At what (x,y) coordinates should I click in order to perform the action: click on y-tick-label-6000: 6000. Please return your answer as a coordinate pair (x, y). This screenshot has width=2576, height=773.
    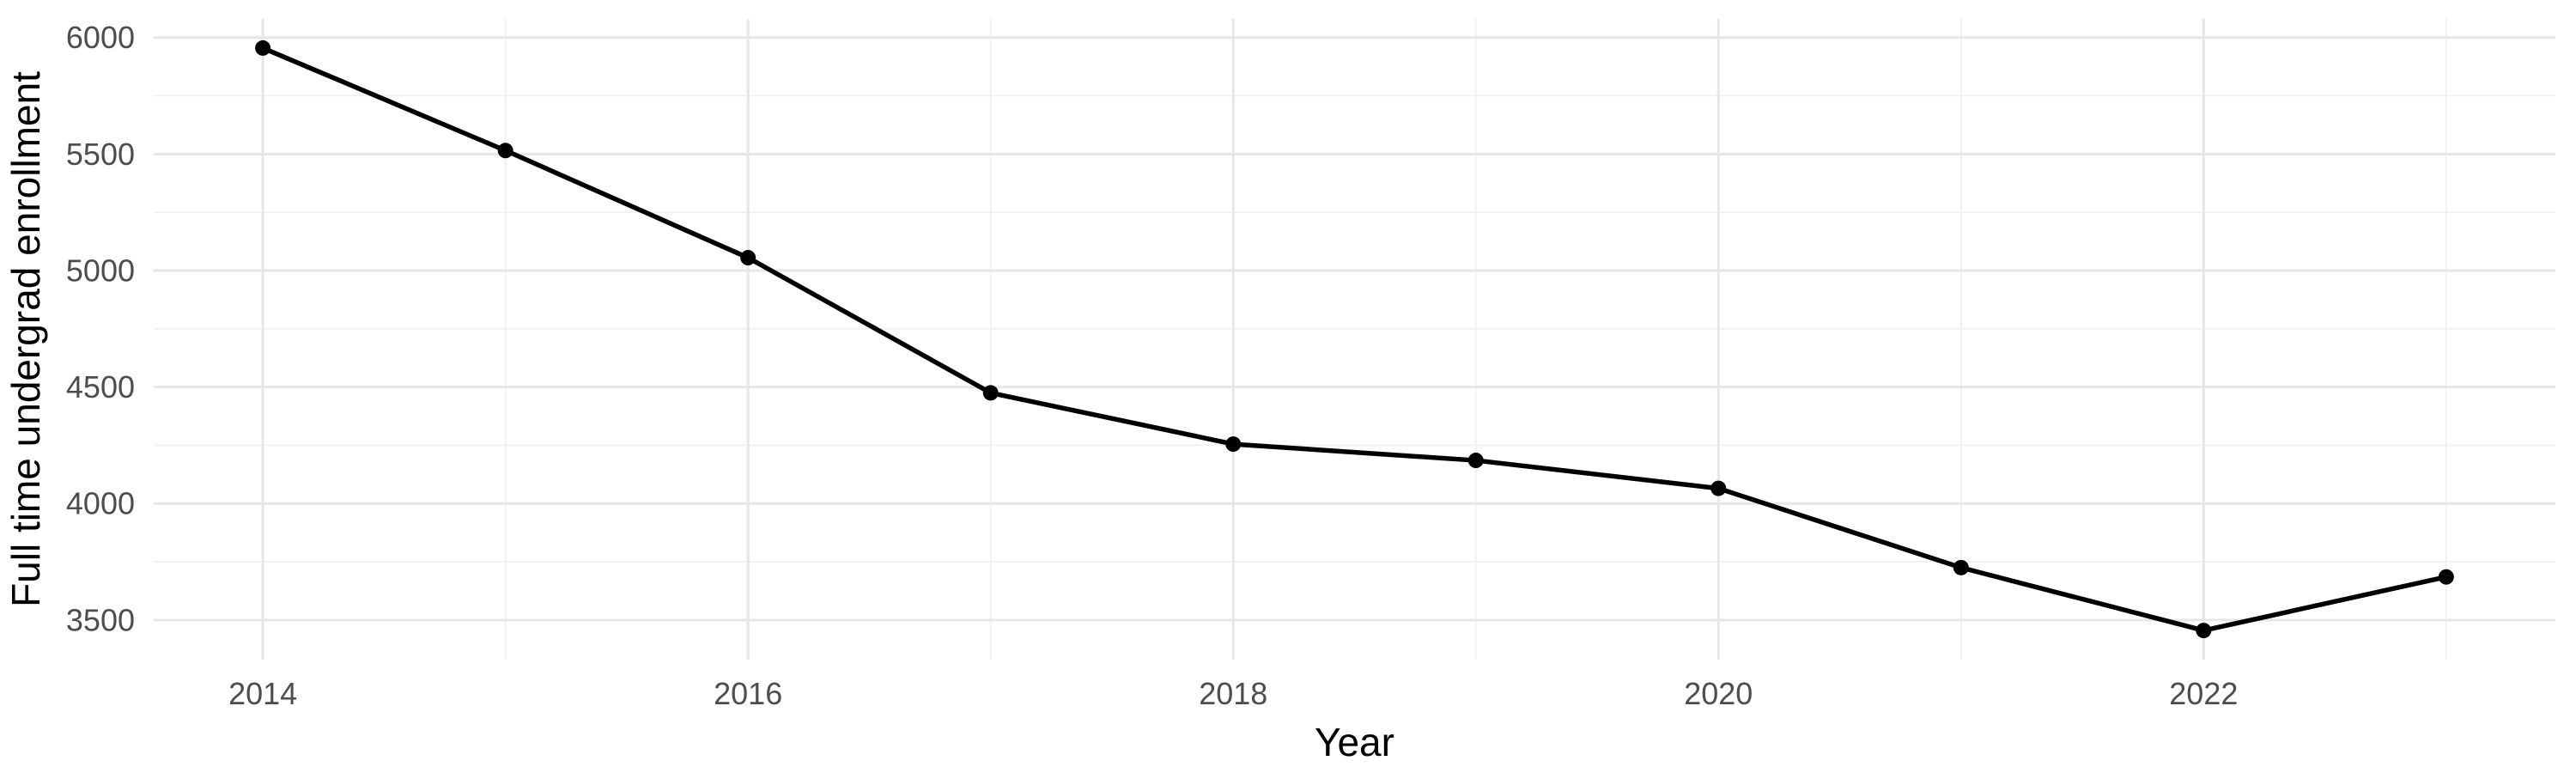
    Looking at the image, I should click on (101, 37).